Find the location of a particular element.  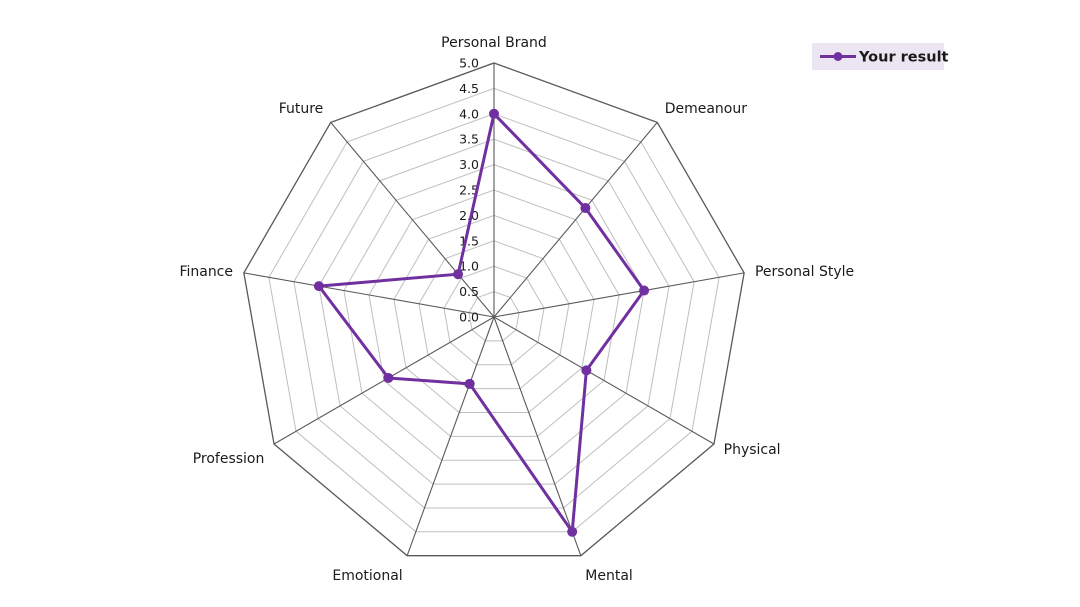

tick-label: 0.5 is located at coordinates (469, 291).